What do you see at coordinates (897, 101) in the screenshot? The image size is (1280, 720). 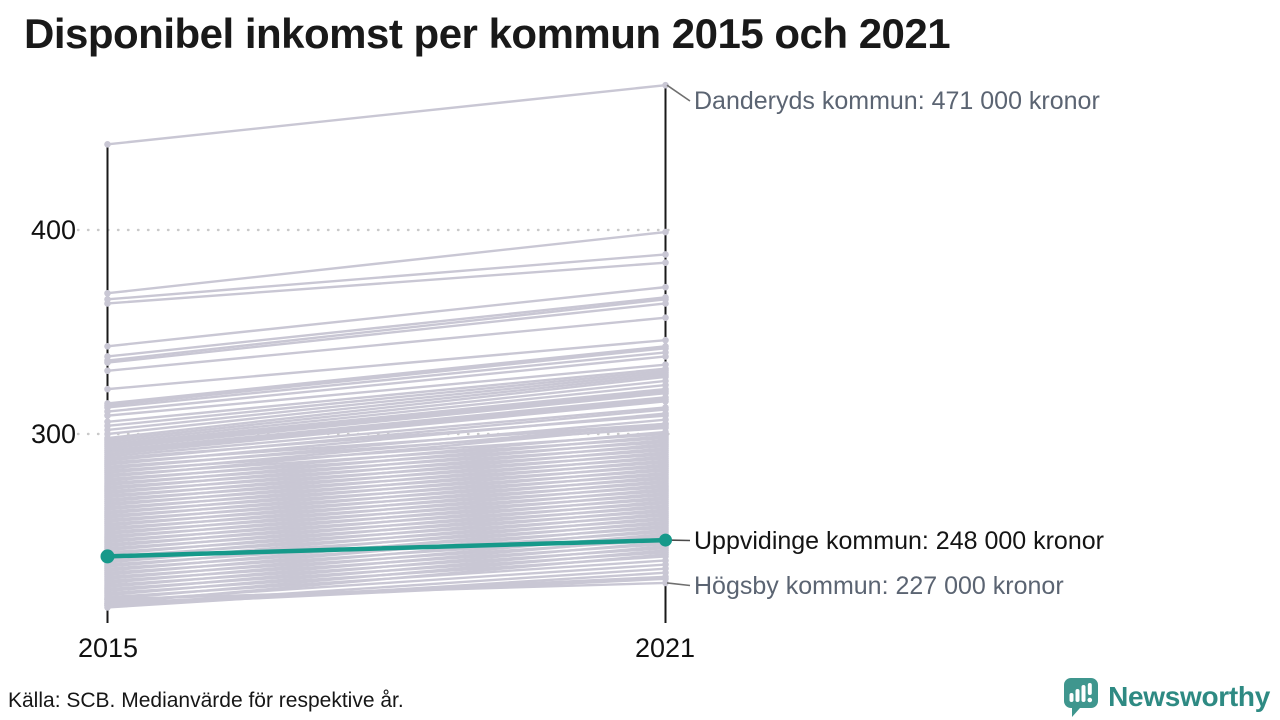 I see `annotation-danderyd: Danderyds kommun: 471 000 kronor` at bounding box center [897, 101].